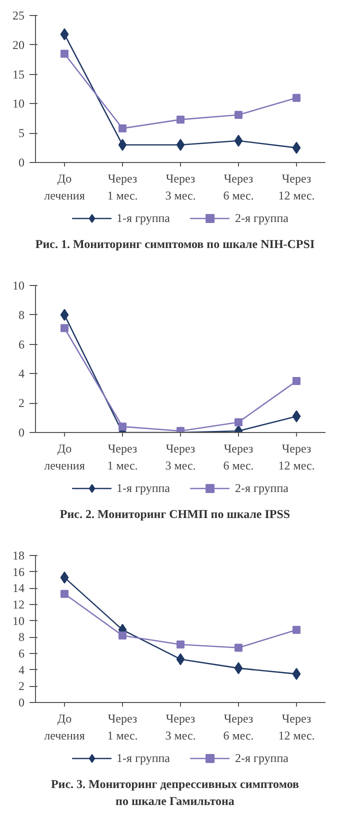  Describe the element at coordinates (175, 793) in the screenshot. I see `text: Рис. 3. Мониторинг депрессивных симптомов по шкале Гамильтона` at that location.